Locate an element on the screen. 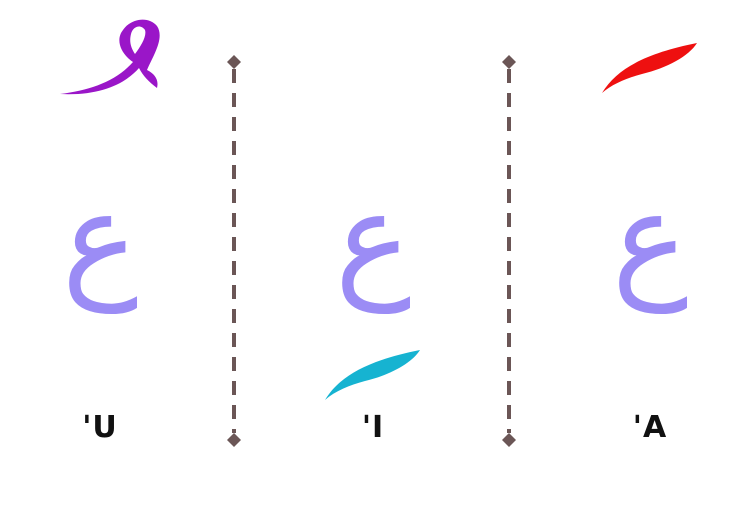 The image size is (752, 512). transliteration-label: 'I is located at coordinates (373, 427).